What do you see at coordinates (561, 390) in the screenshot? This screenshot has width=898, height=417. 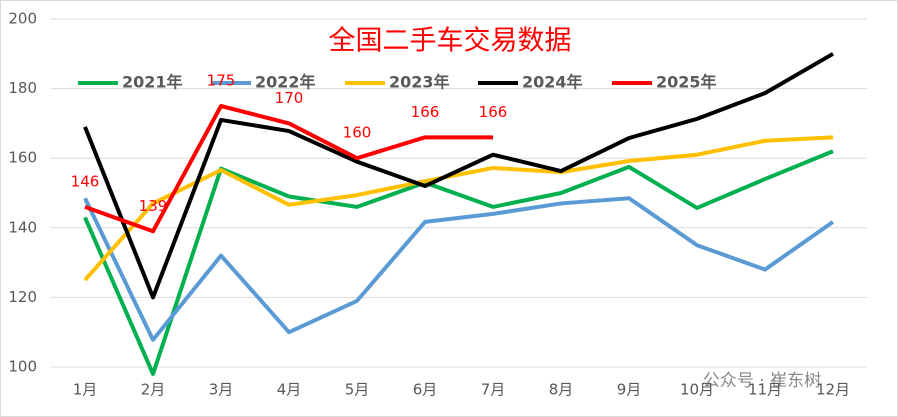 I see `x-tick-label: 8月` at bounding box center [561, 390].